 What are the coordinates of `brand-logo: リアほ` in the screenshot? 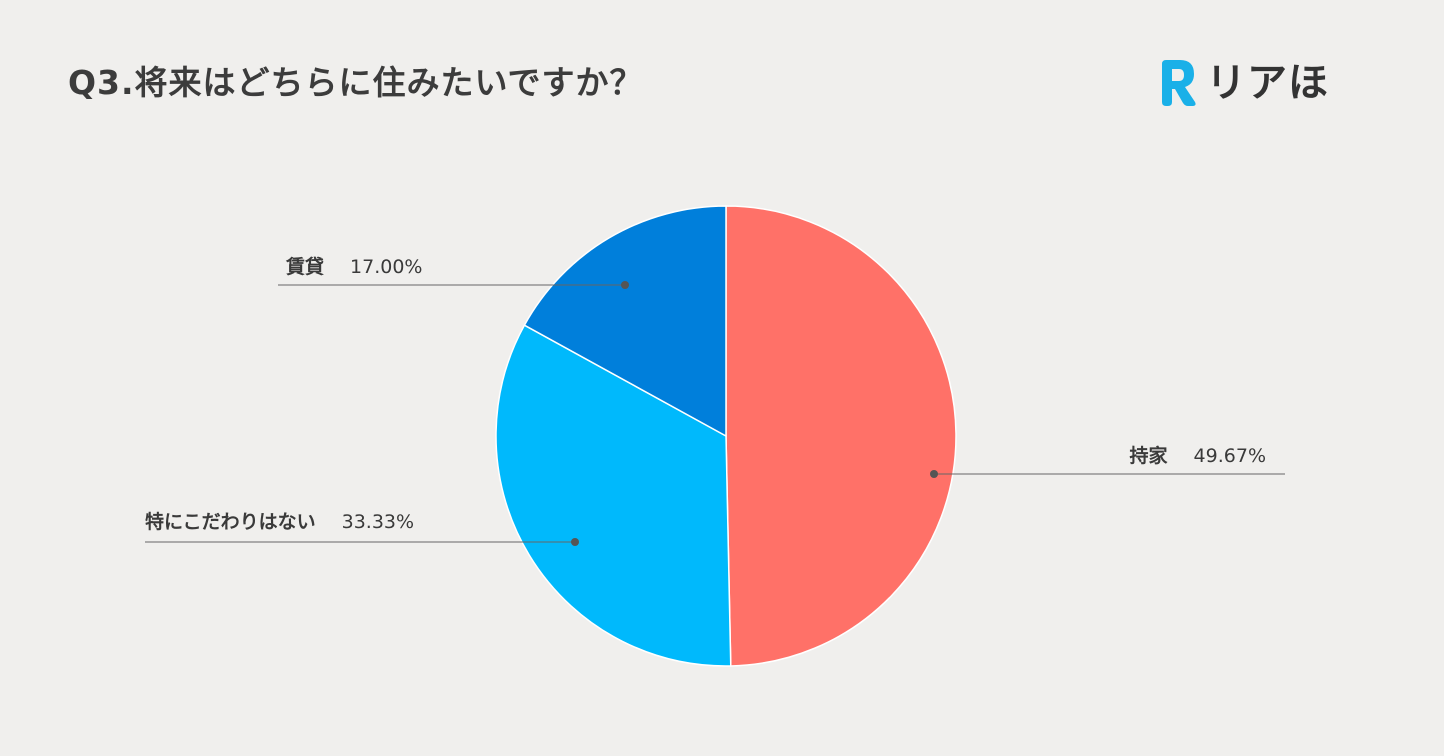 It's located at (1243, 83).